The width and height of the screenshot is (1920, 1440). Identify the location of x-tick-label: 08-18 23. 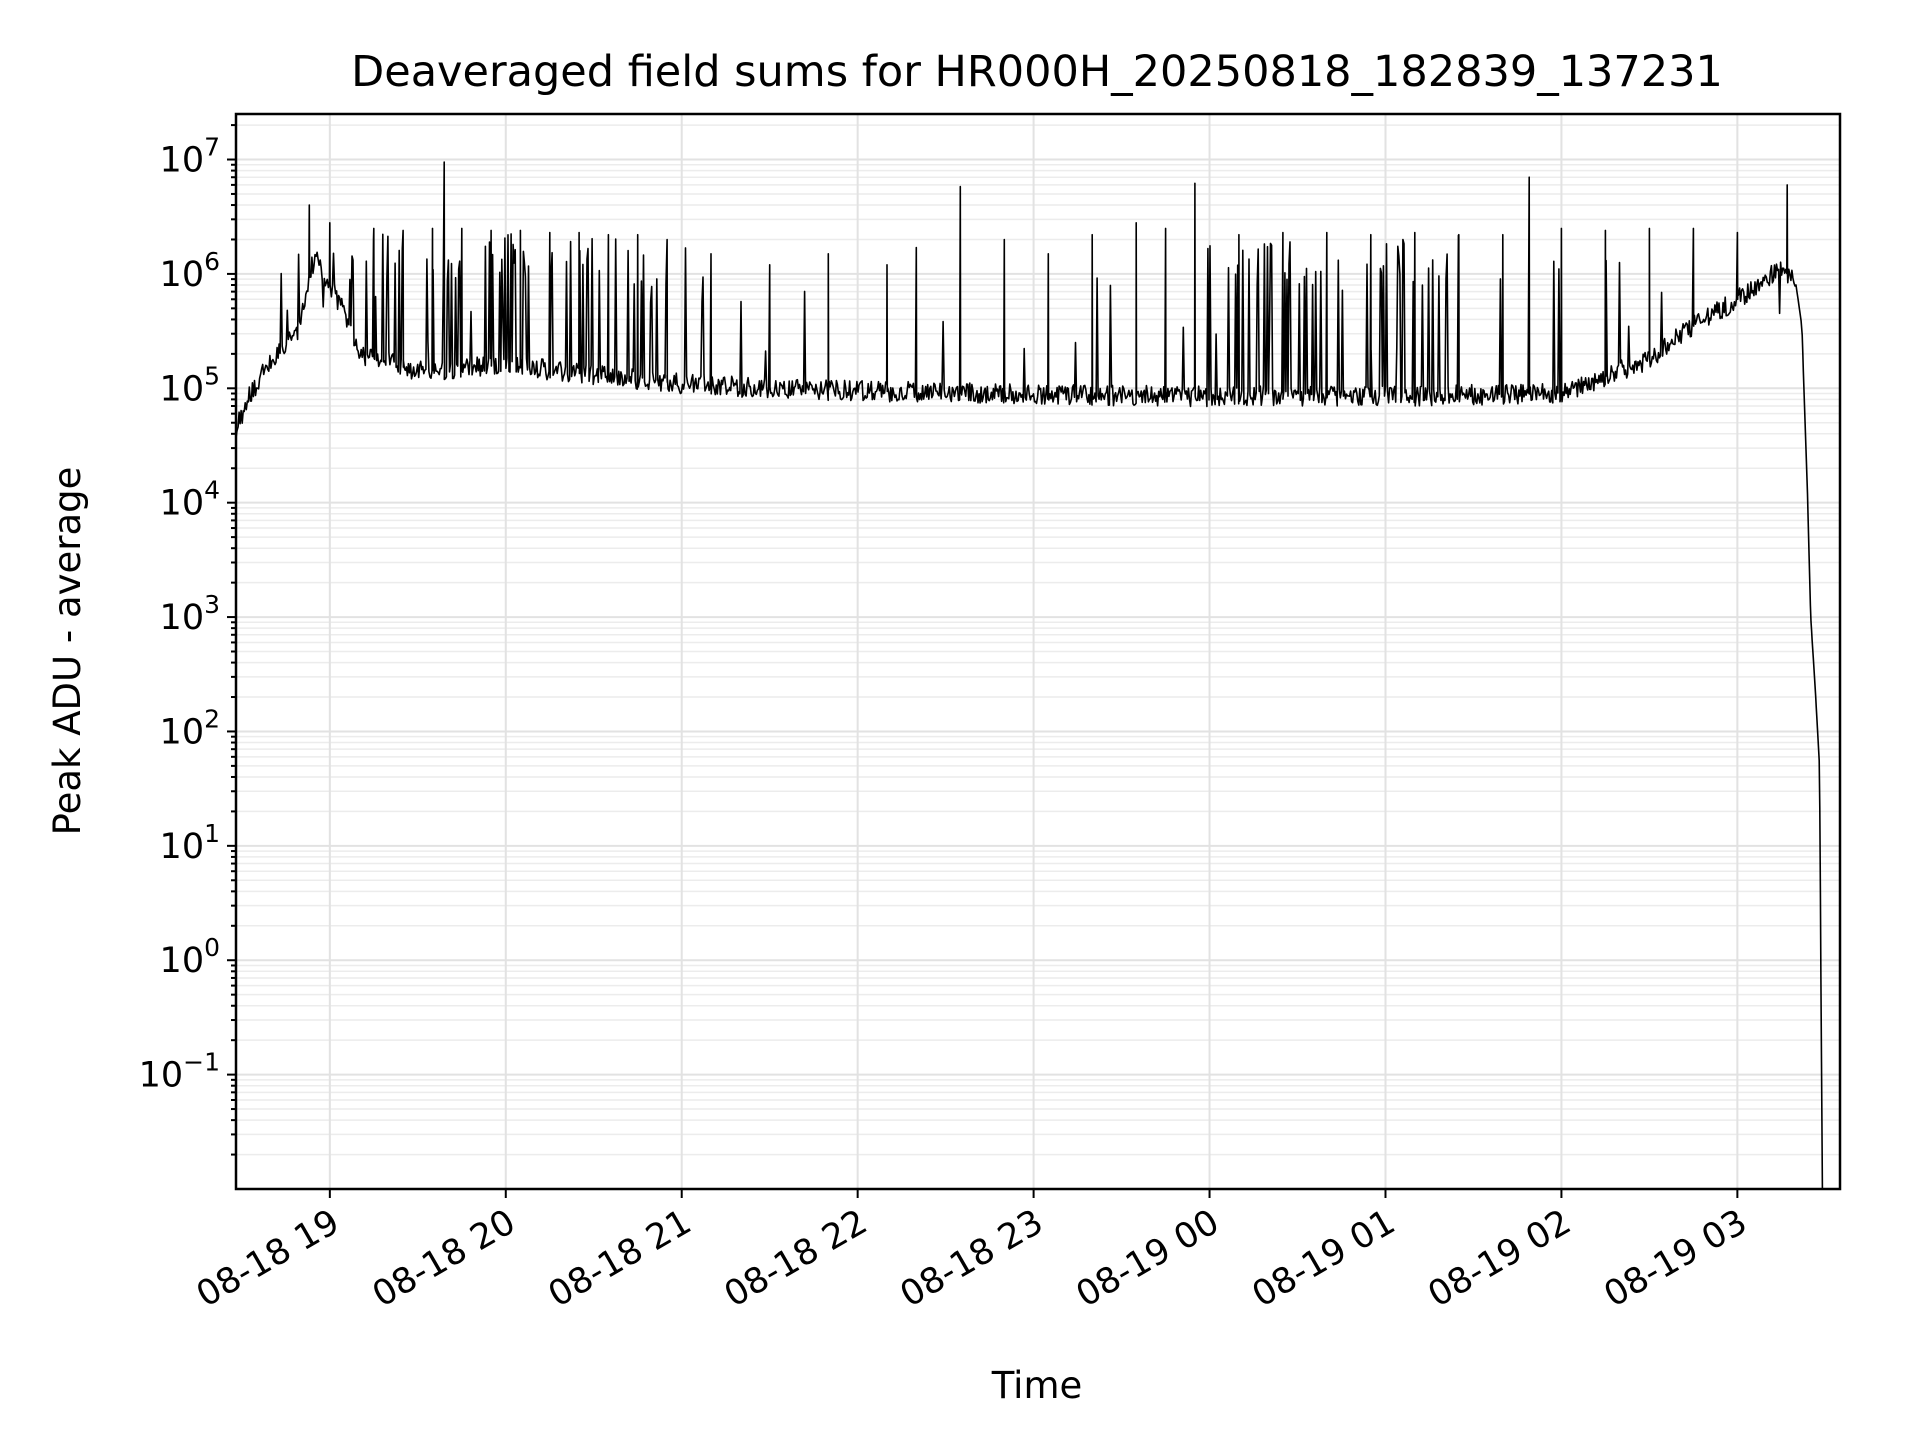
(972, 1258).